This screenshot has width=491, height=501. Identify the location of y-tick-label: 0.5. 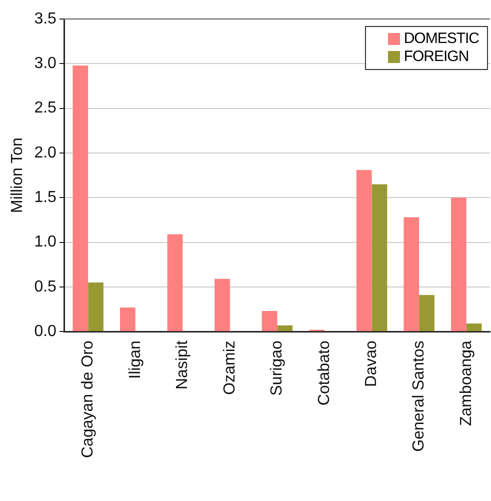
(45, 287).